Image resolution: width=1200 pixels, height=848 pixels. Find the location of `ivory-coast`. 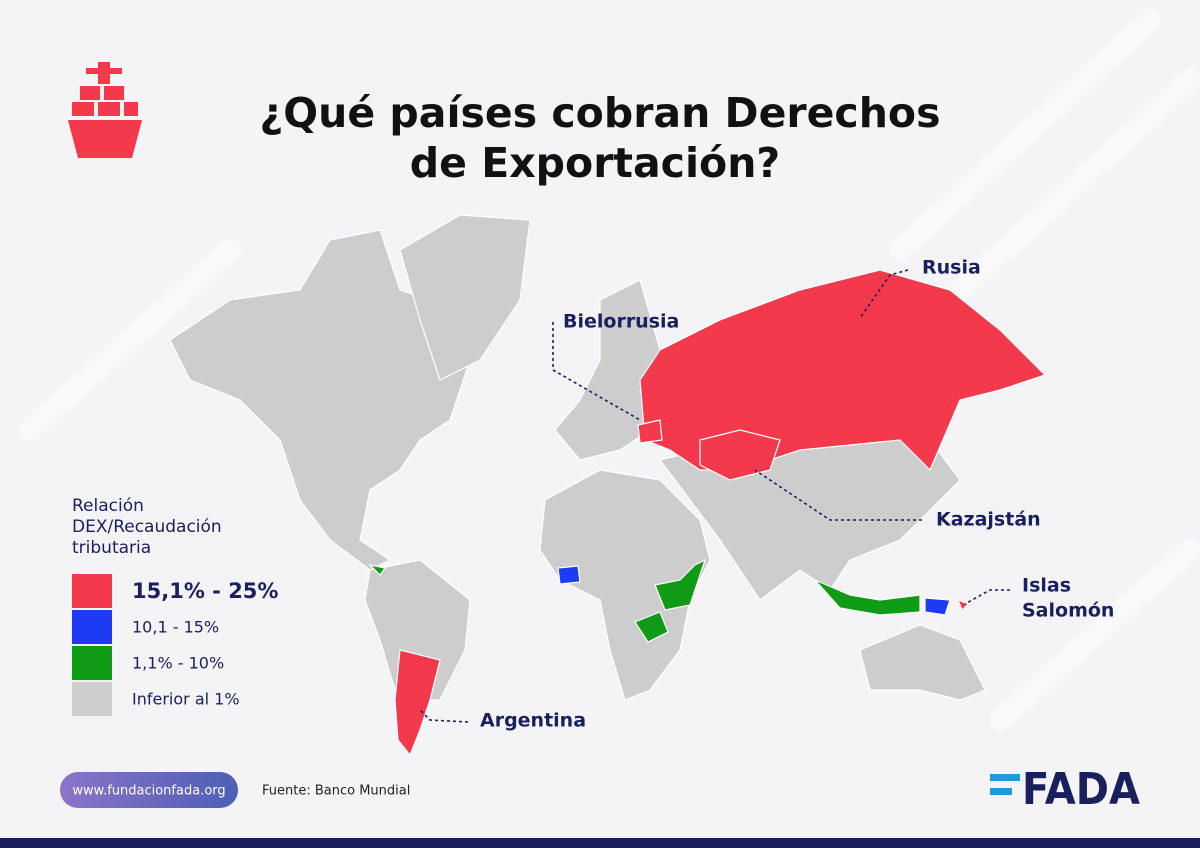

ivory-coast is located at coordinates (569, 575).